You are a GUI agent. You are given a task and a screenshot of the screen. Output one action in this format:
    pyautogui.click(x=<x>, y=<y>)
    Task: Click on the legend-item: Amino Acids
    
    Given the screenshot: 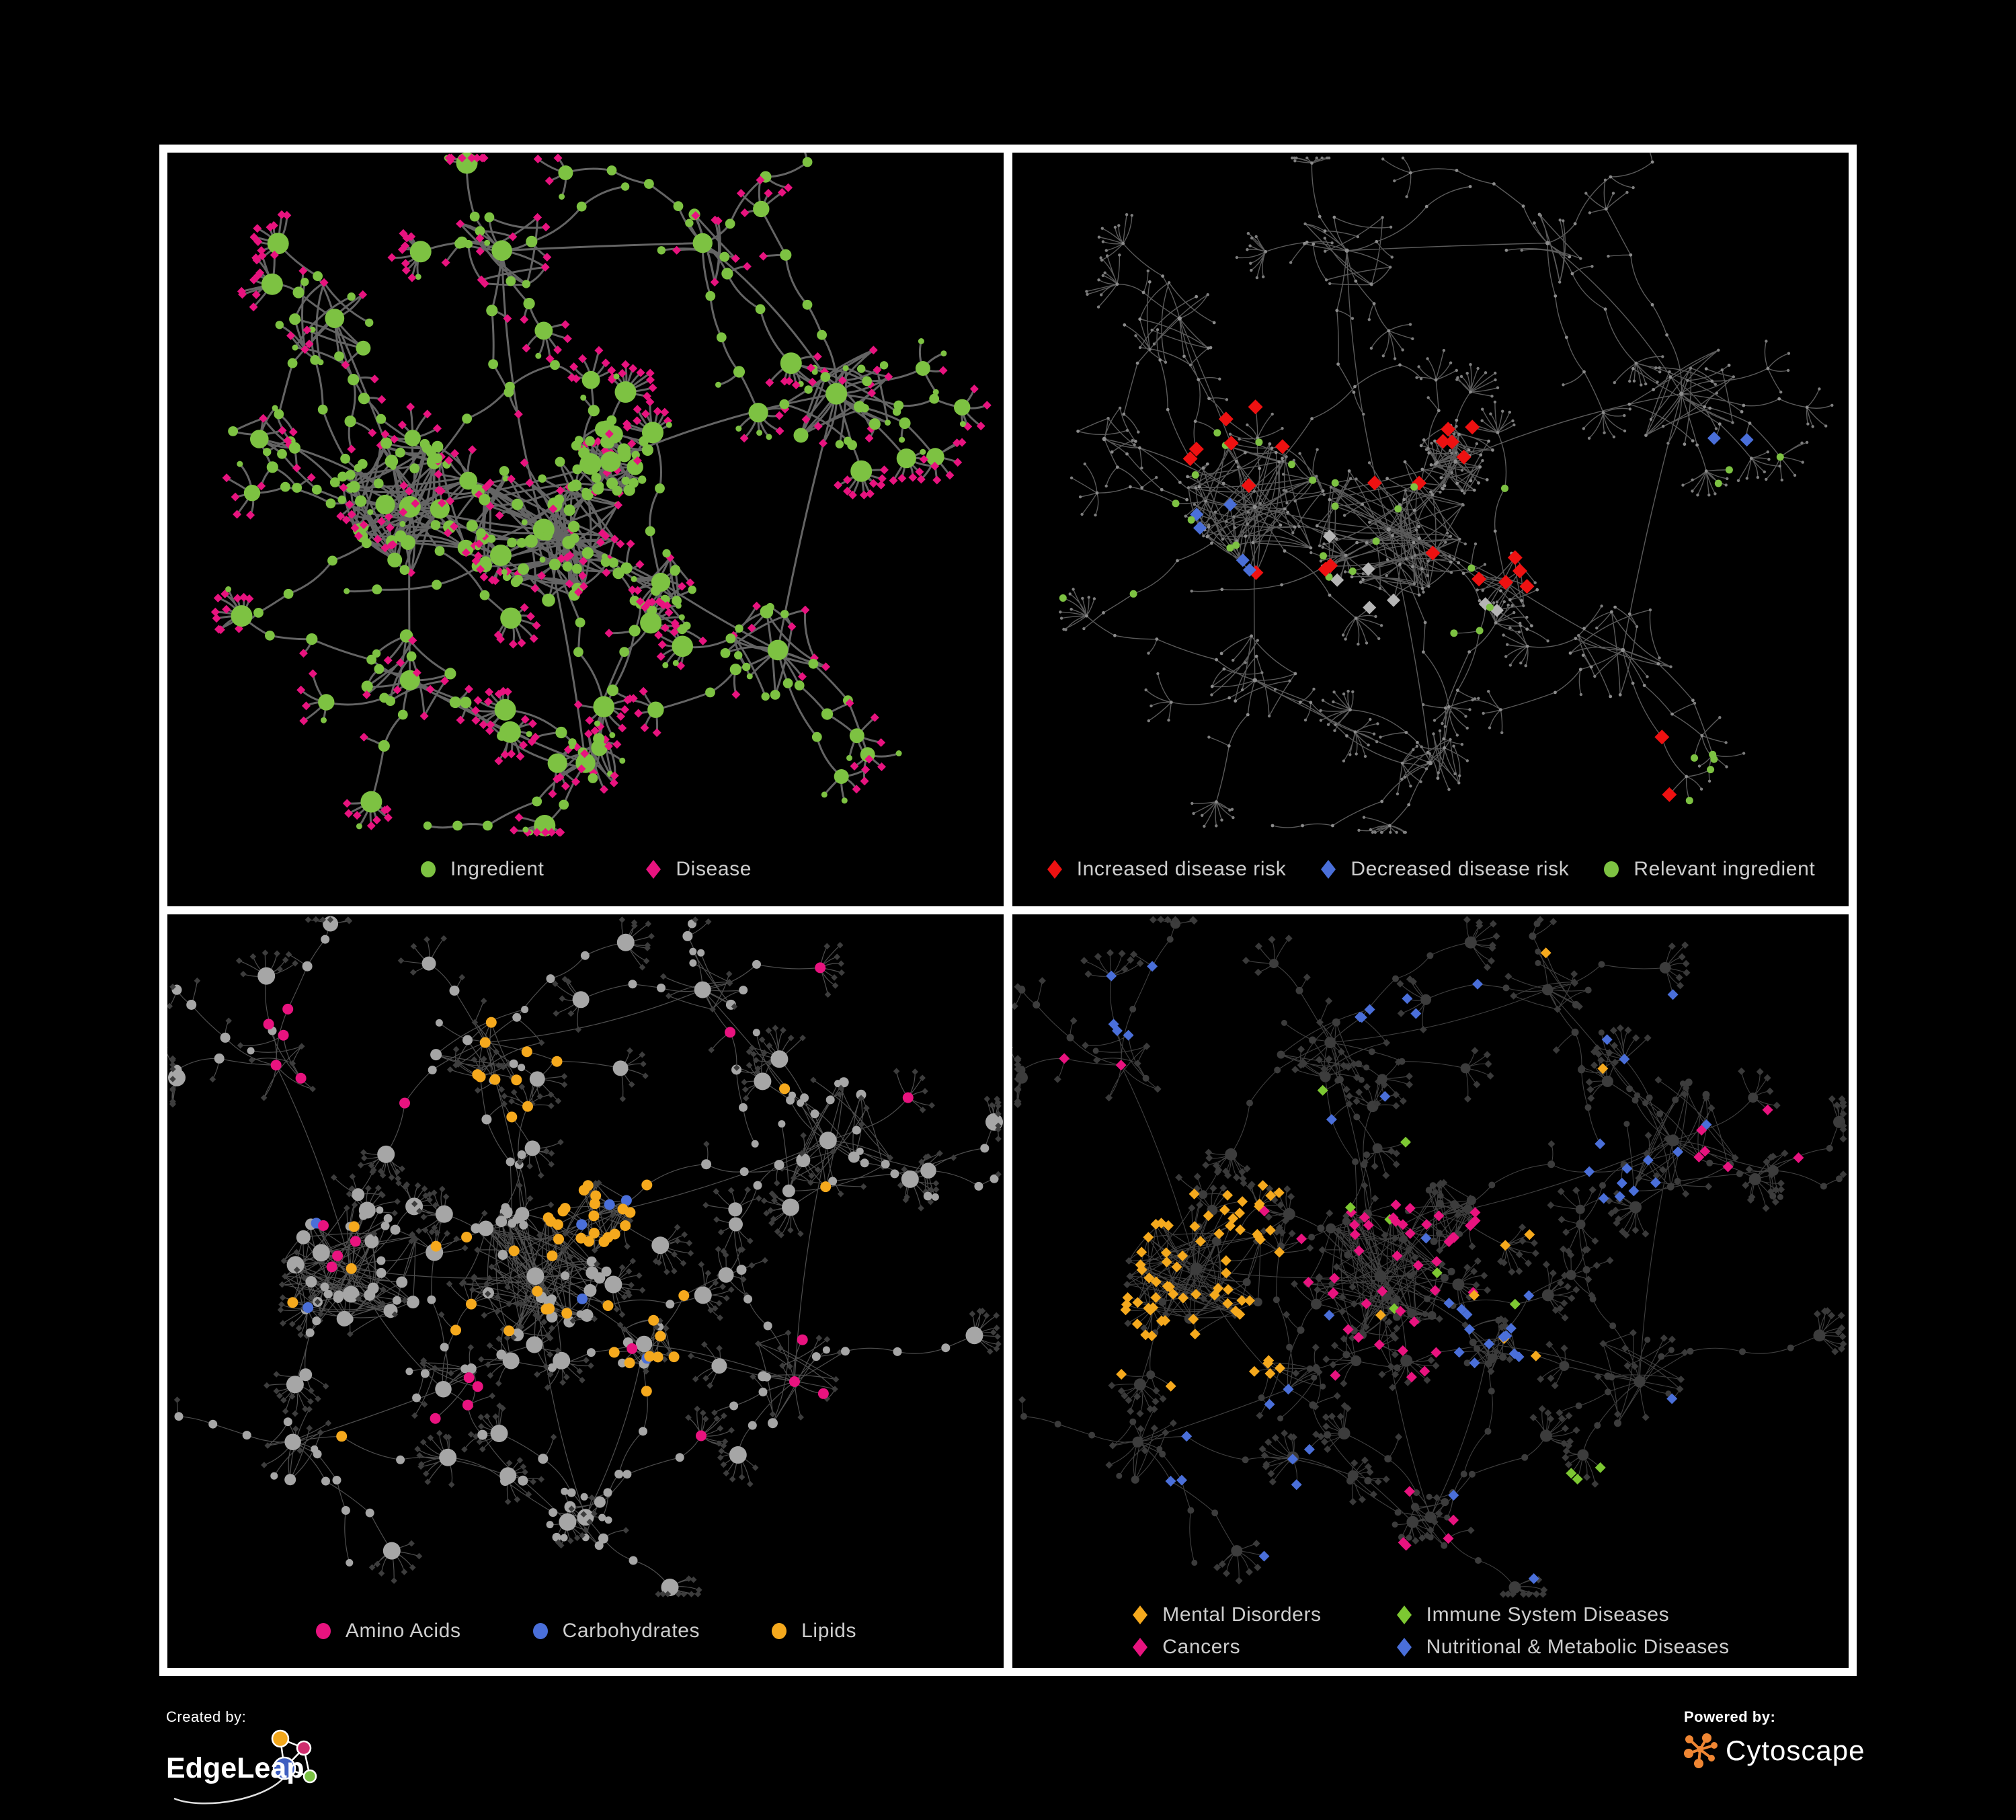 What is the action you would take?
    pyautogui.click(x=388, y=1631)
    